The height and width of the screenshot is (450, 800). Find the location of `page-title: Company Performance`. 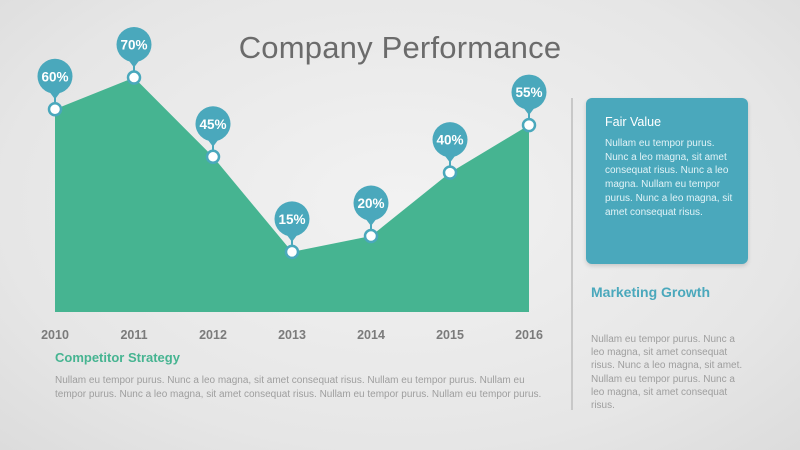

page-title: Company Performance is located at coordinates (400, 47).